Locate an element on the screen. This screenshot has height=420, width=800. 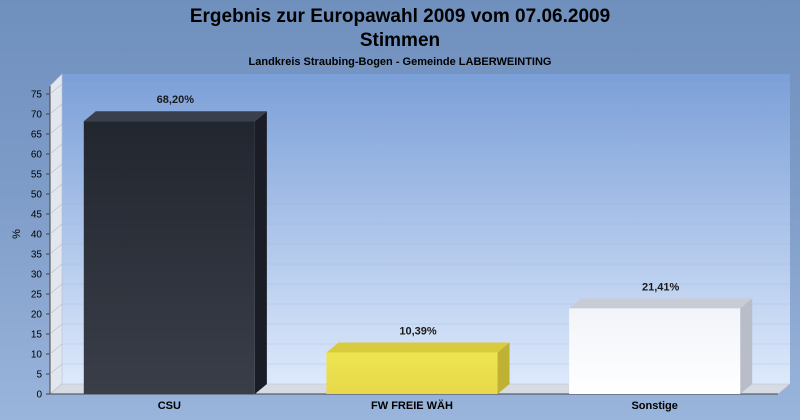
y-tick-label: 0 is located at coordinates (39, 395).